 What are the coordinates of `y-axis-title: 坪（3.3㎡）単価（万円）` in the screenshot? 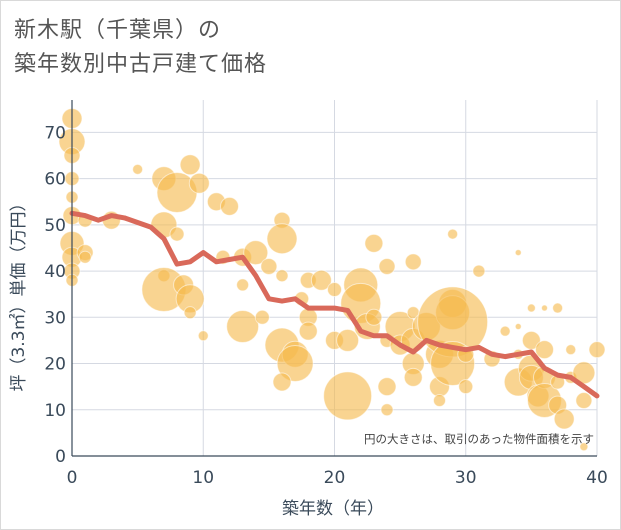 It's located at (19, 292).